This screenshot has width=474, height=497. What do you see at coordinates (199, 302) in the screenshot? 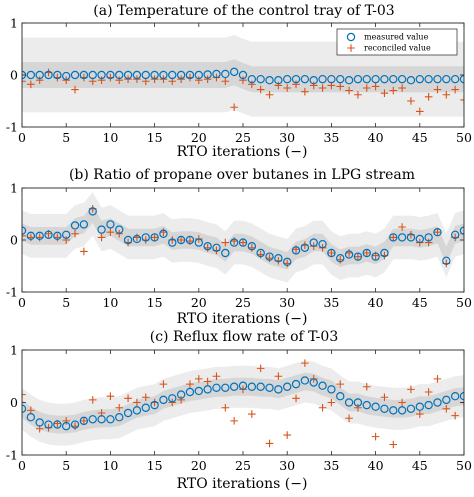
I see `x-tick-label: 20` at bounding box center [199, 302].